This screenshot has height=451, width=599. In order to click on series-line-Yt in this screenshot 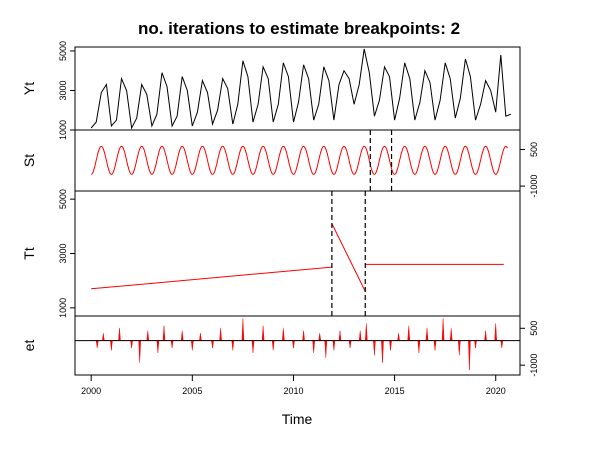, I will do `click(301, 89)`.